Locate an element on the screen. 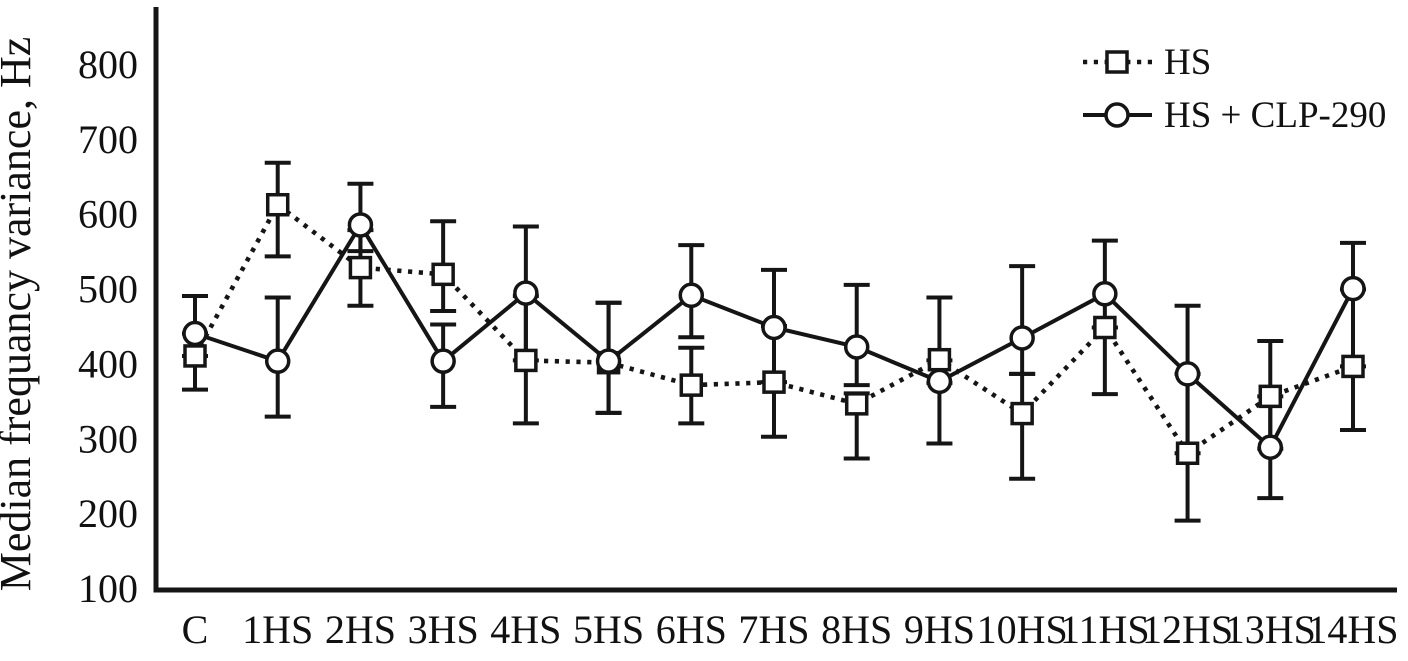  x-tick-label: 11HS is located at coordinates (1105, 629).